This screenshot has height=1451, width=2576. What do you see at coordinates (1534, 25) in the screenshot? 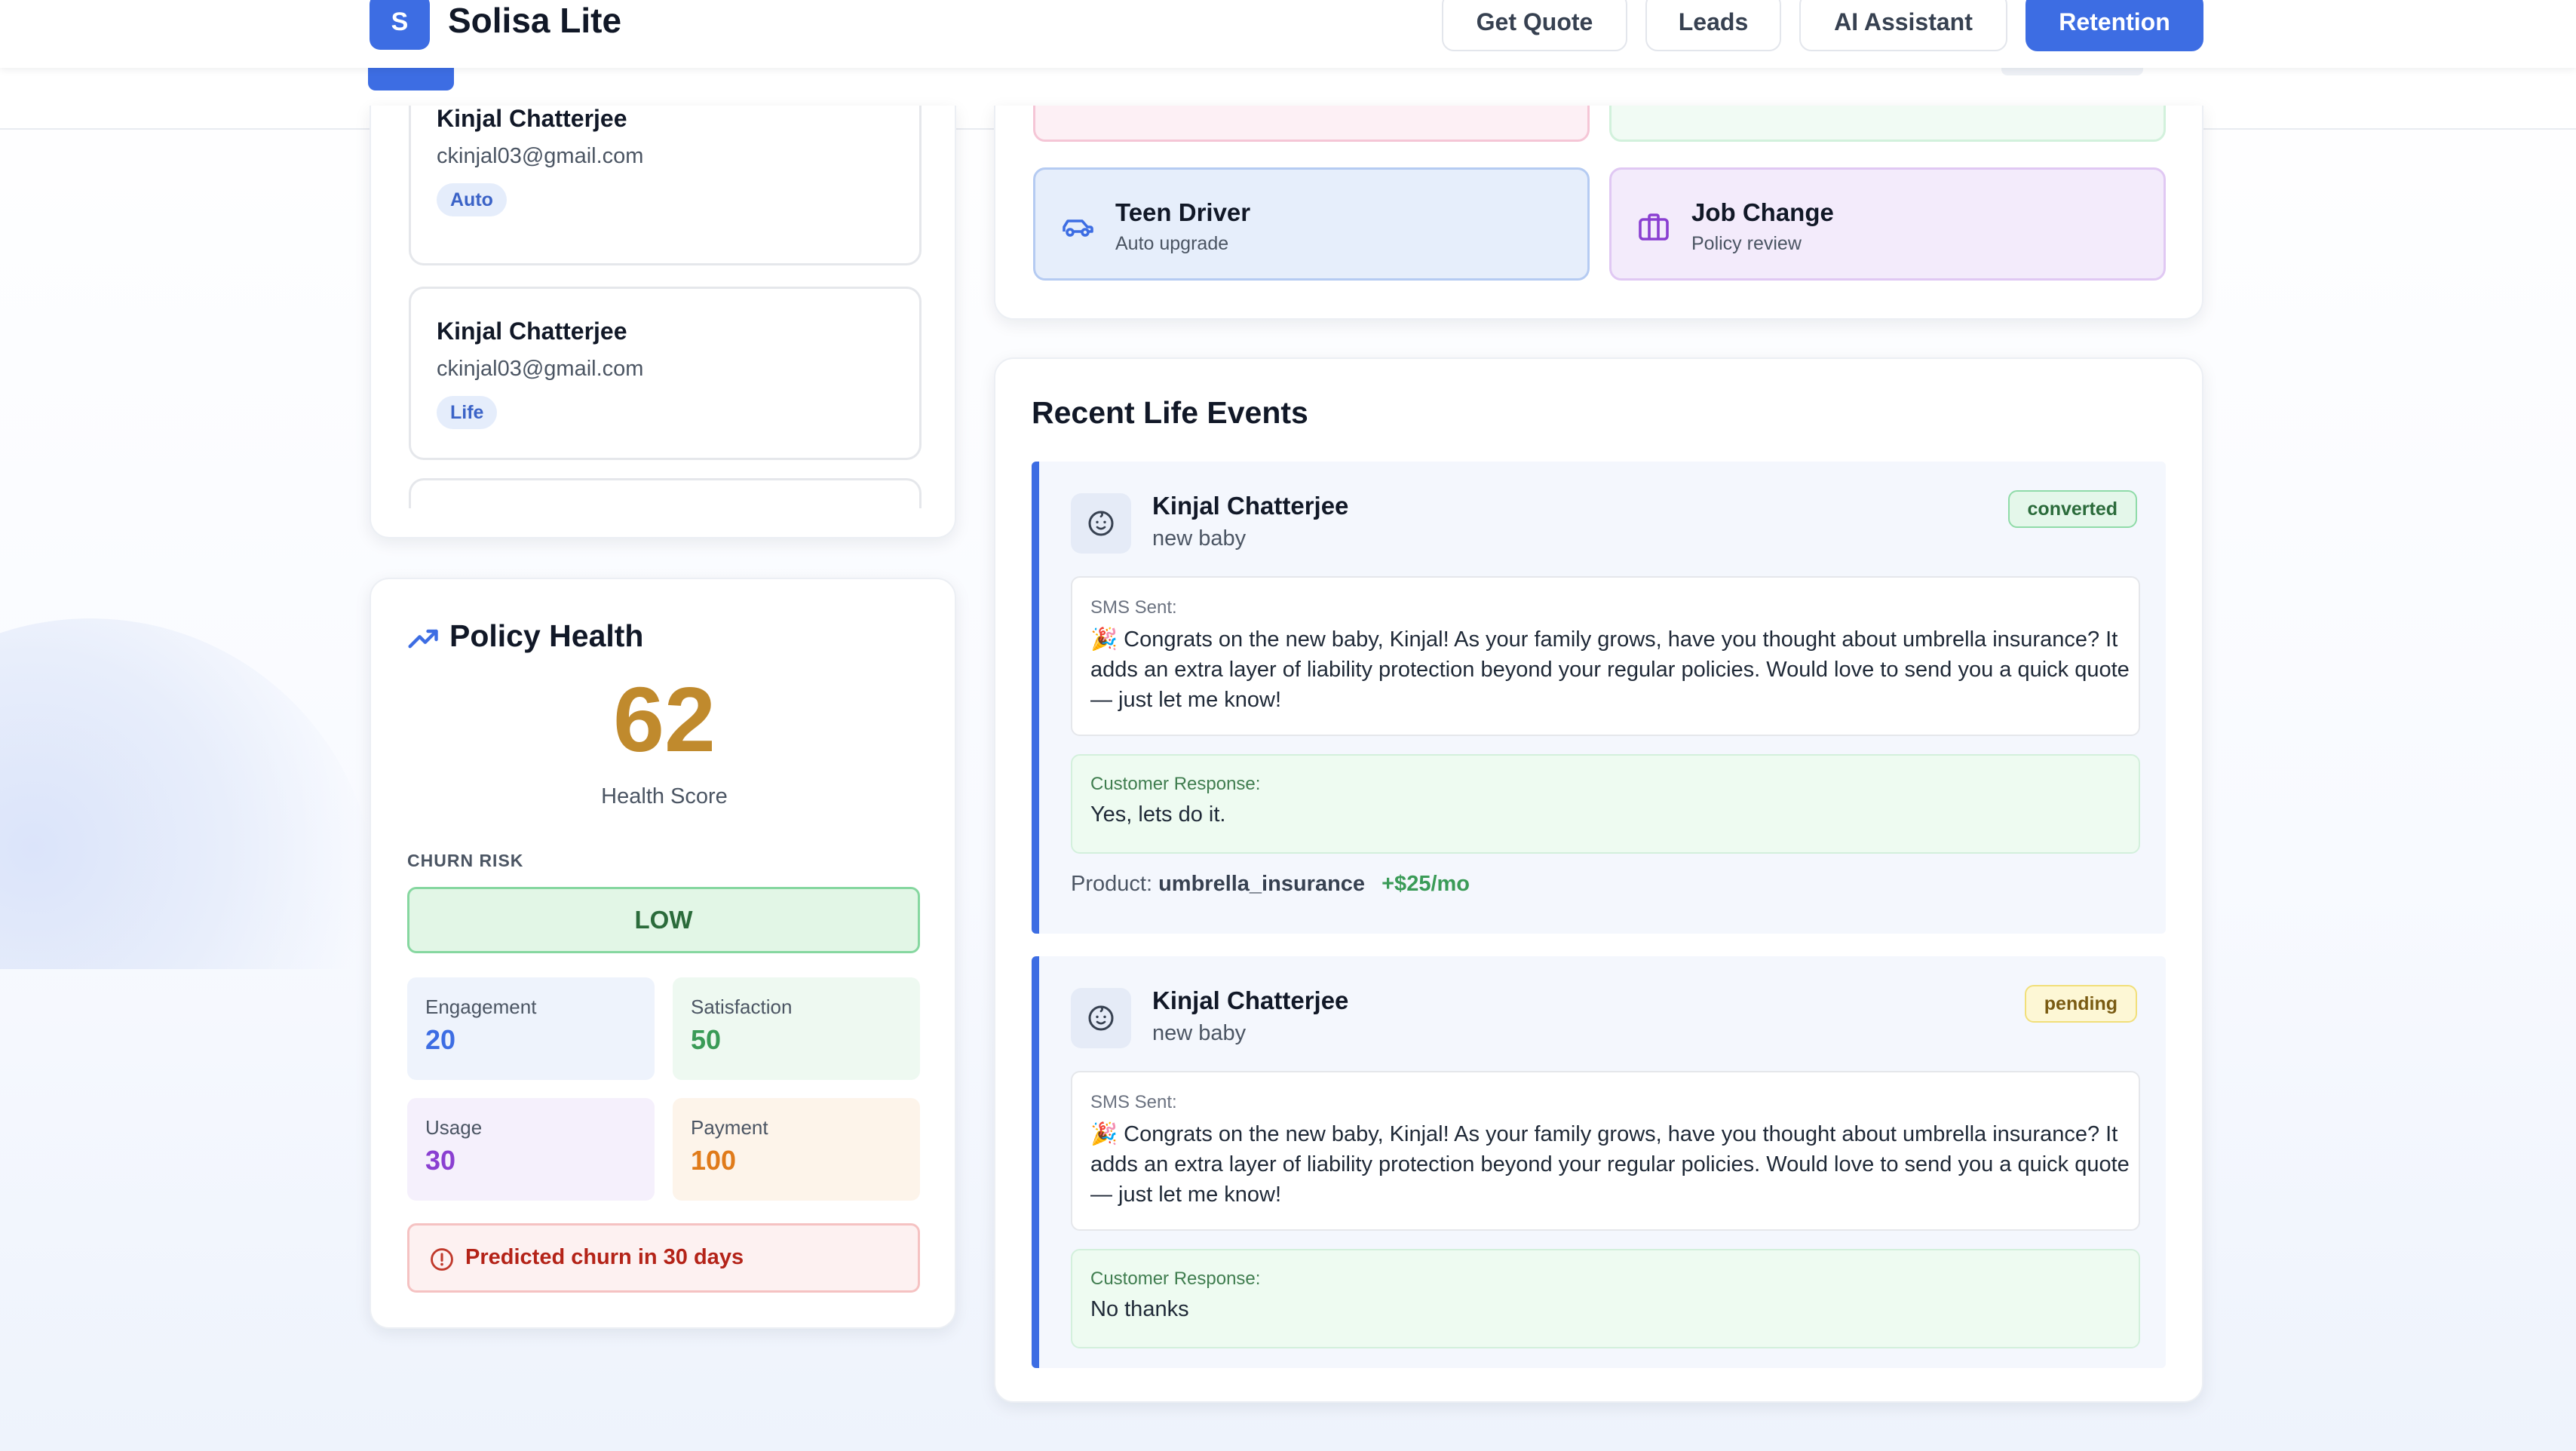
I see `nav-get-quote-button: Get Quote` at bounding box center [1534, 25].